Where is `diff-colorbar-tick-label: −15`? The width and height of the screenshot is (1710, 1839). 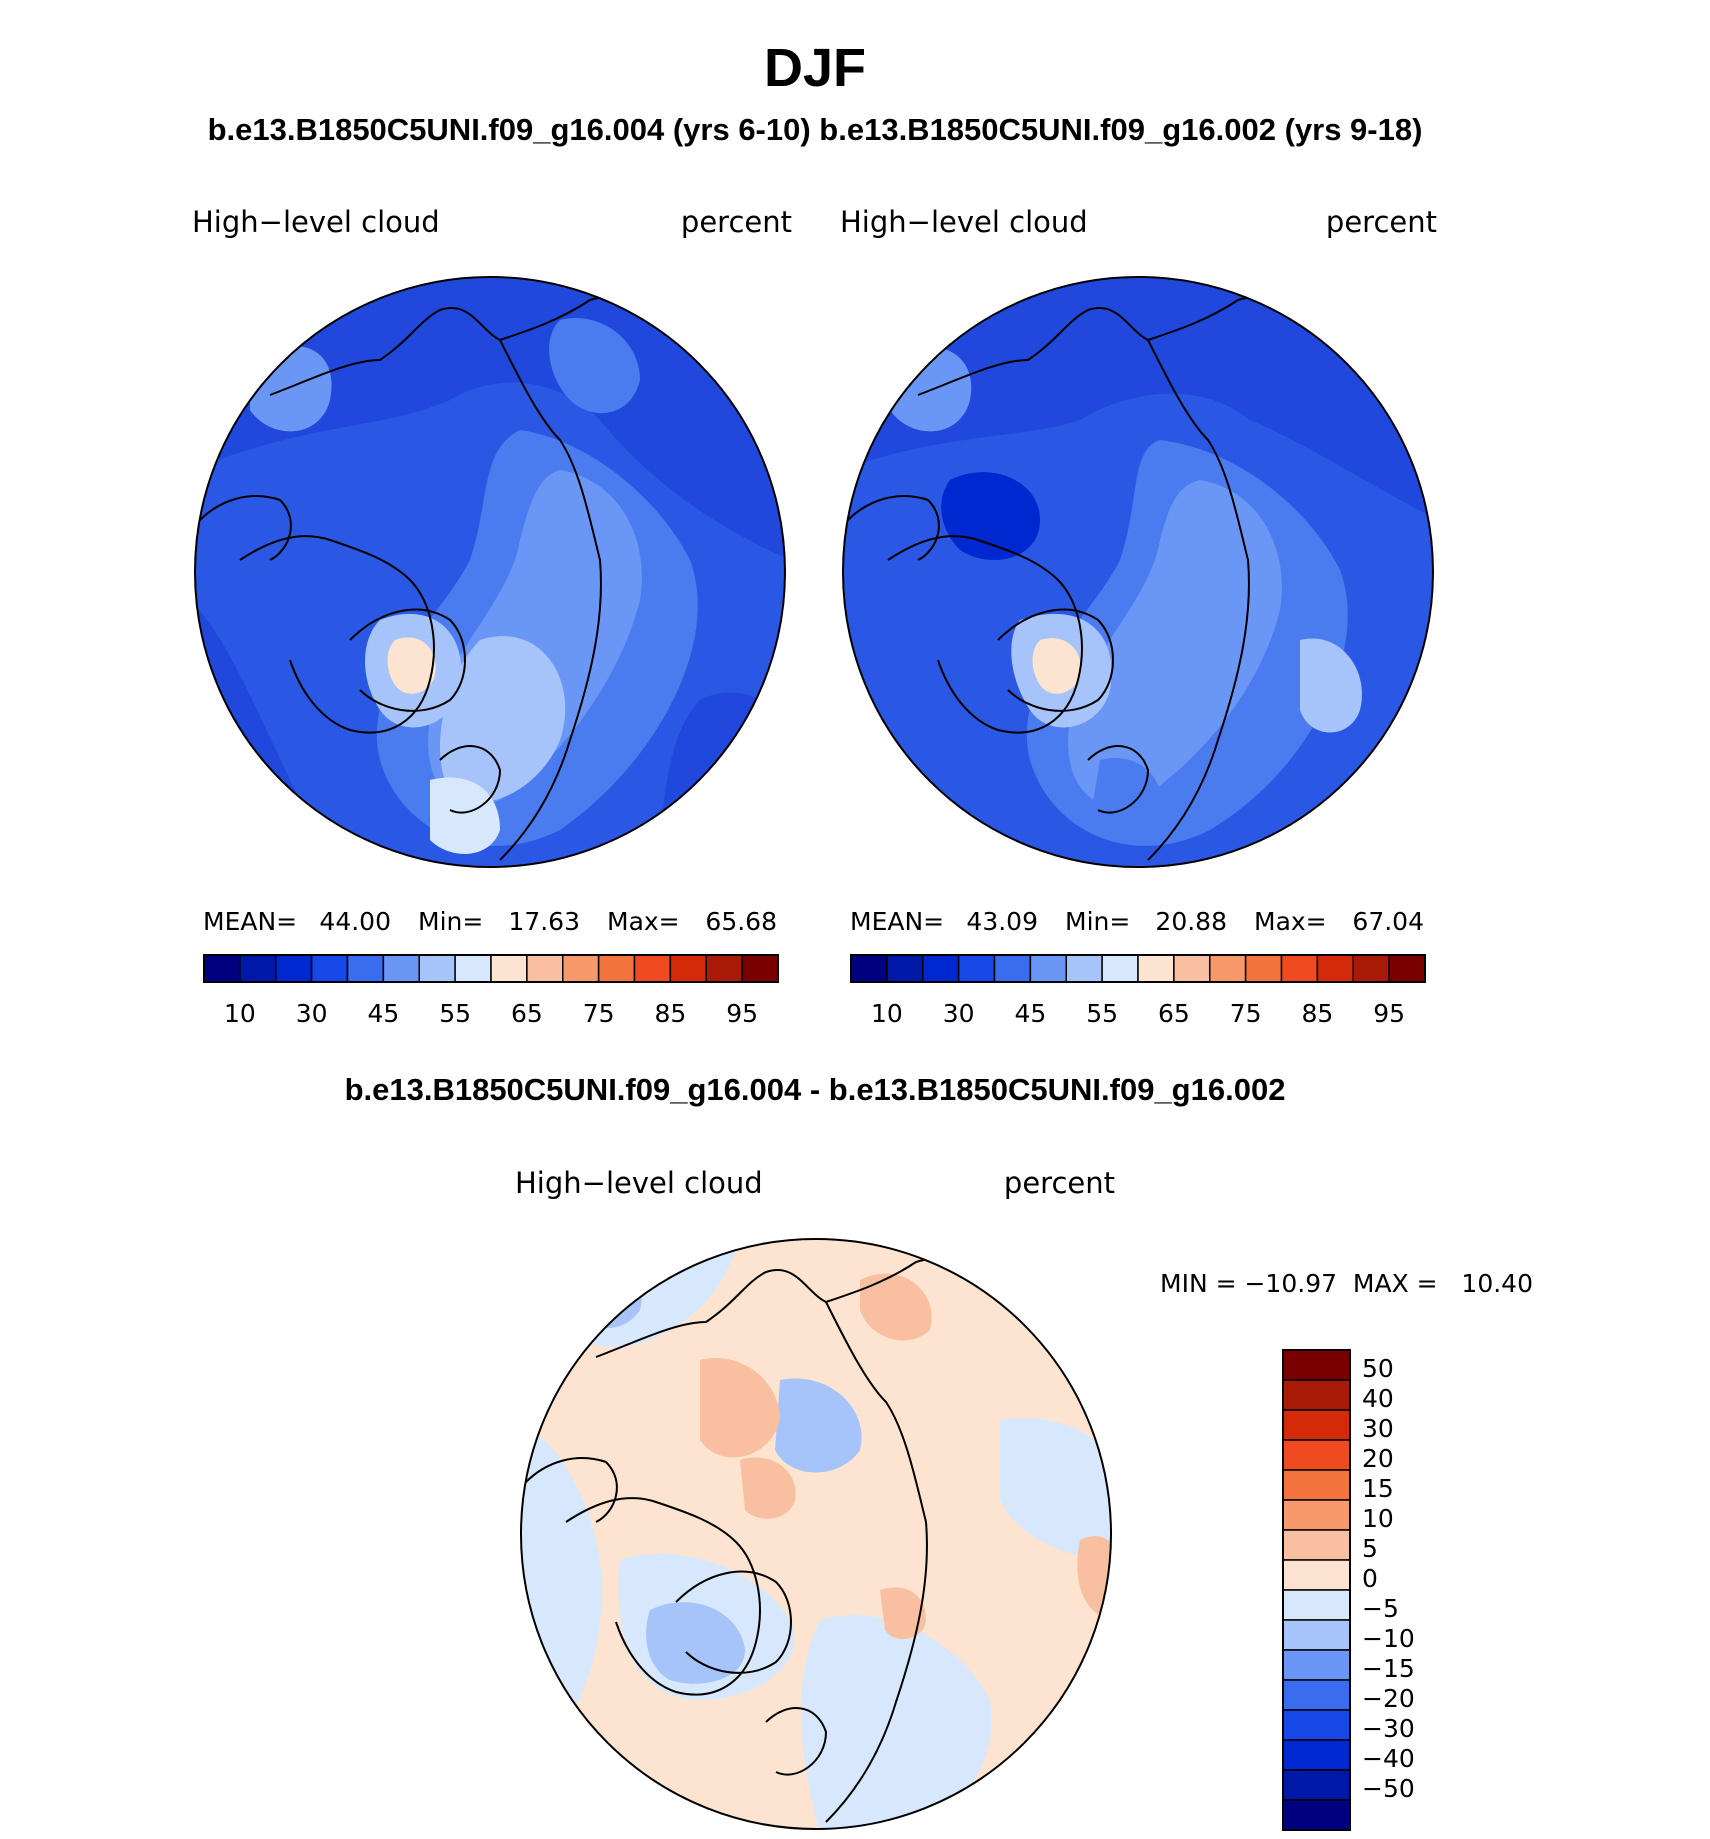
diff-colorbar-tick-label: −15 is located at coordinates (1388, 1668).